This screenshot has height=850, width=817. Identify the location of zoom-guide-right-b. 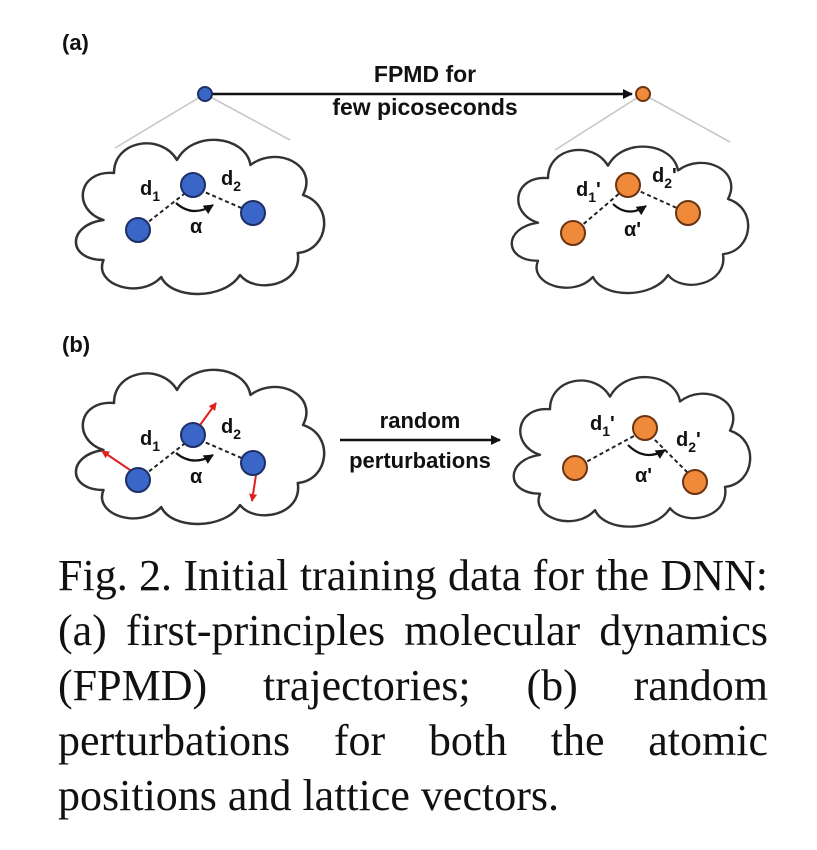
(686, 118).